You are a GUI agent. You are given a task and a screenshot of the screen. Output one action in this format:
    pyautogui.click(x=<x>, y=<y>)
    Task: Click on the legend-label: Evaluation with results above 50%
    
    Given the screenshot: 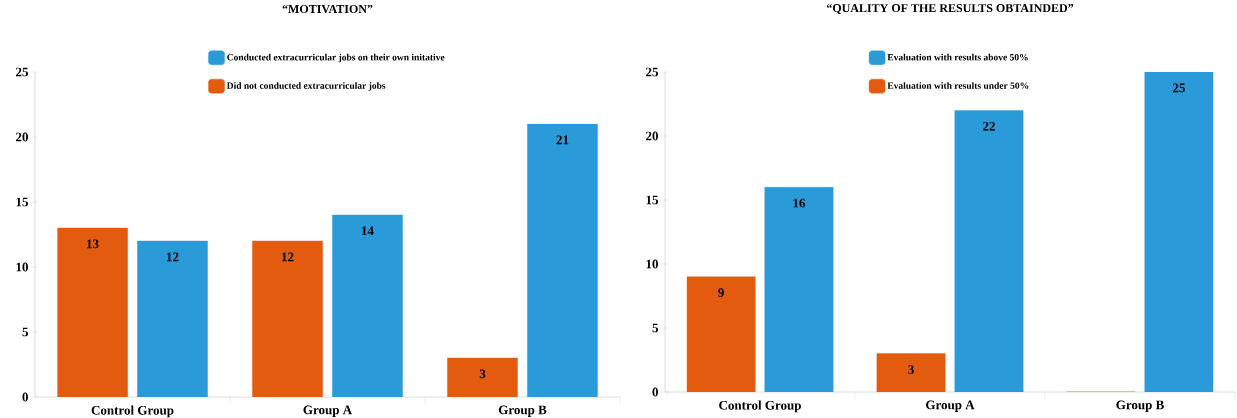 What is the action you would take?
    pyautogui.click(x=957, y=57)
    